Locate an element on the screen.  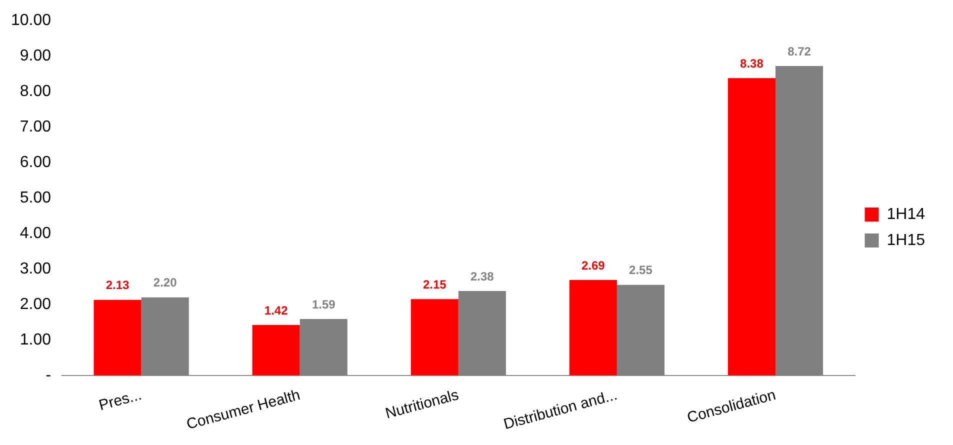
y-tick-label: 4.00 is located at coordinates (36, 233).